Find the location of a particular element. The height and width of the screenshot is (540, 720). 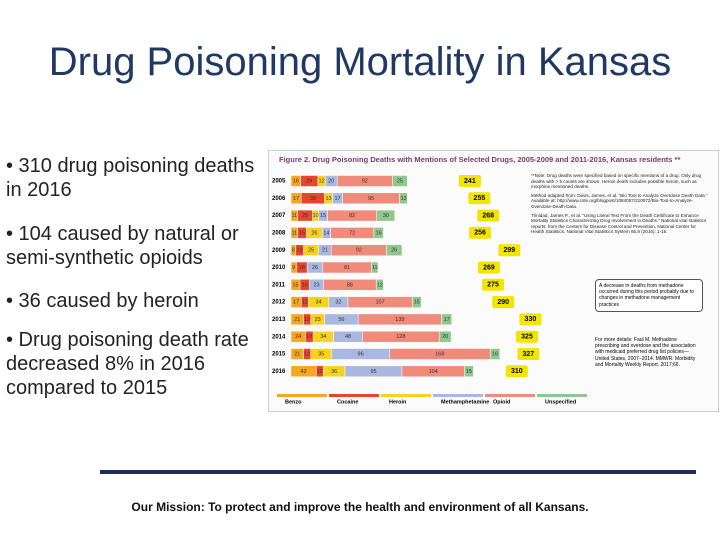

total-label: 310 is located at coordinates (517, 371).